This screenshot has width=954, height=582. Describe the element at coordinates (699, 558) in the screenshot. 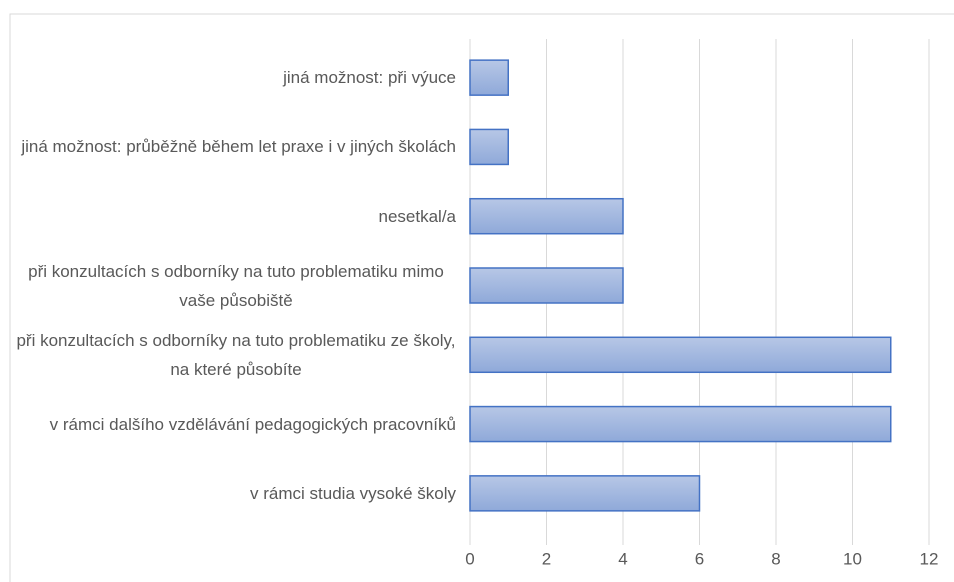

I see `x-tick-label: 6` at that location.